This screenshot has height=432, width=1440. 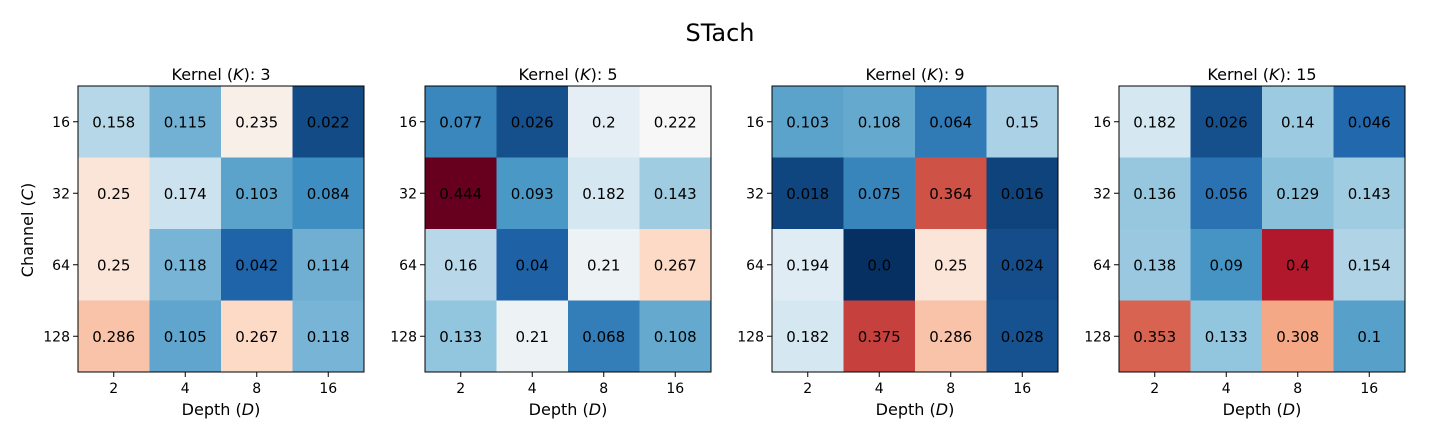 I want to click on panel-title: Kernel (K): 9, so click(x=915, y=74).